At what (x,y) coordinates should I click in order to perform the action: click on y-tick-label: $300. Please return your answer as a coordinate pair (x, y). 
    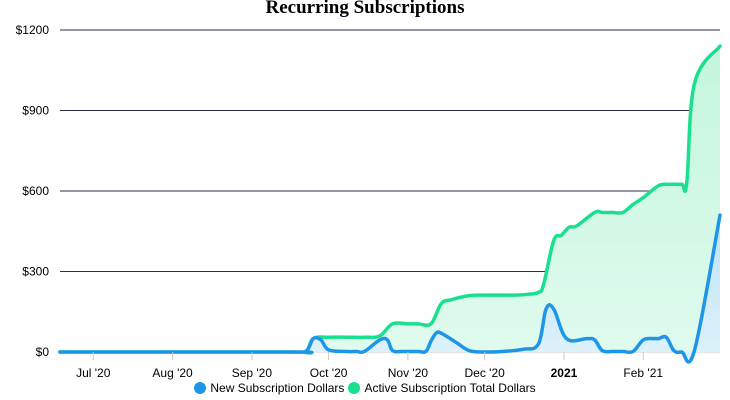
    Looking at the image, I should click on (35, 272).